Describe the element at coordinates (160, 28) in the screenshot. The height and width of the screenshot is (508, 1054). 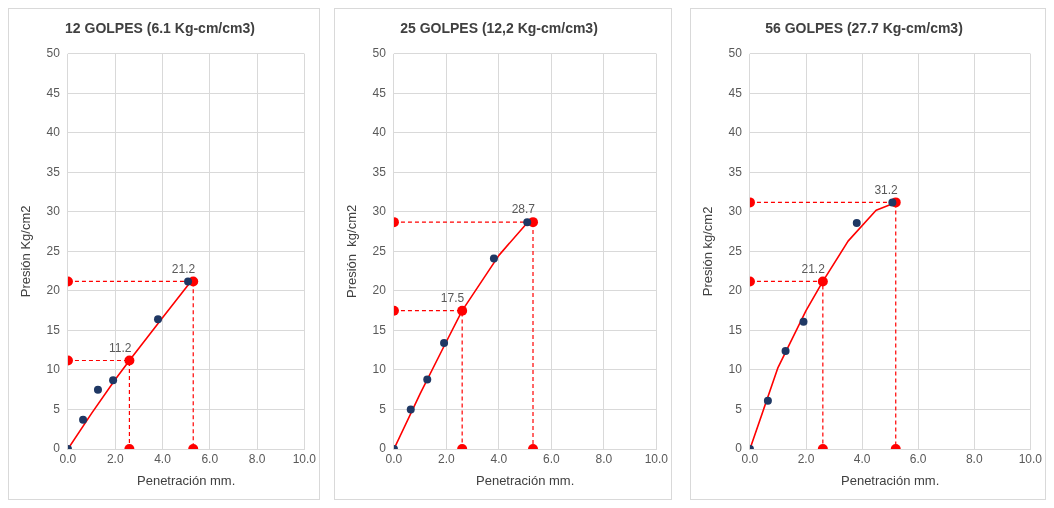
I see `chart-title: 12 GOLPES (6.1 Kg-cm/cm3)` at that location.